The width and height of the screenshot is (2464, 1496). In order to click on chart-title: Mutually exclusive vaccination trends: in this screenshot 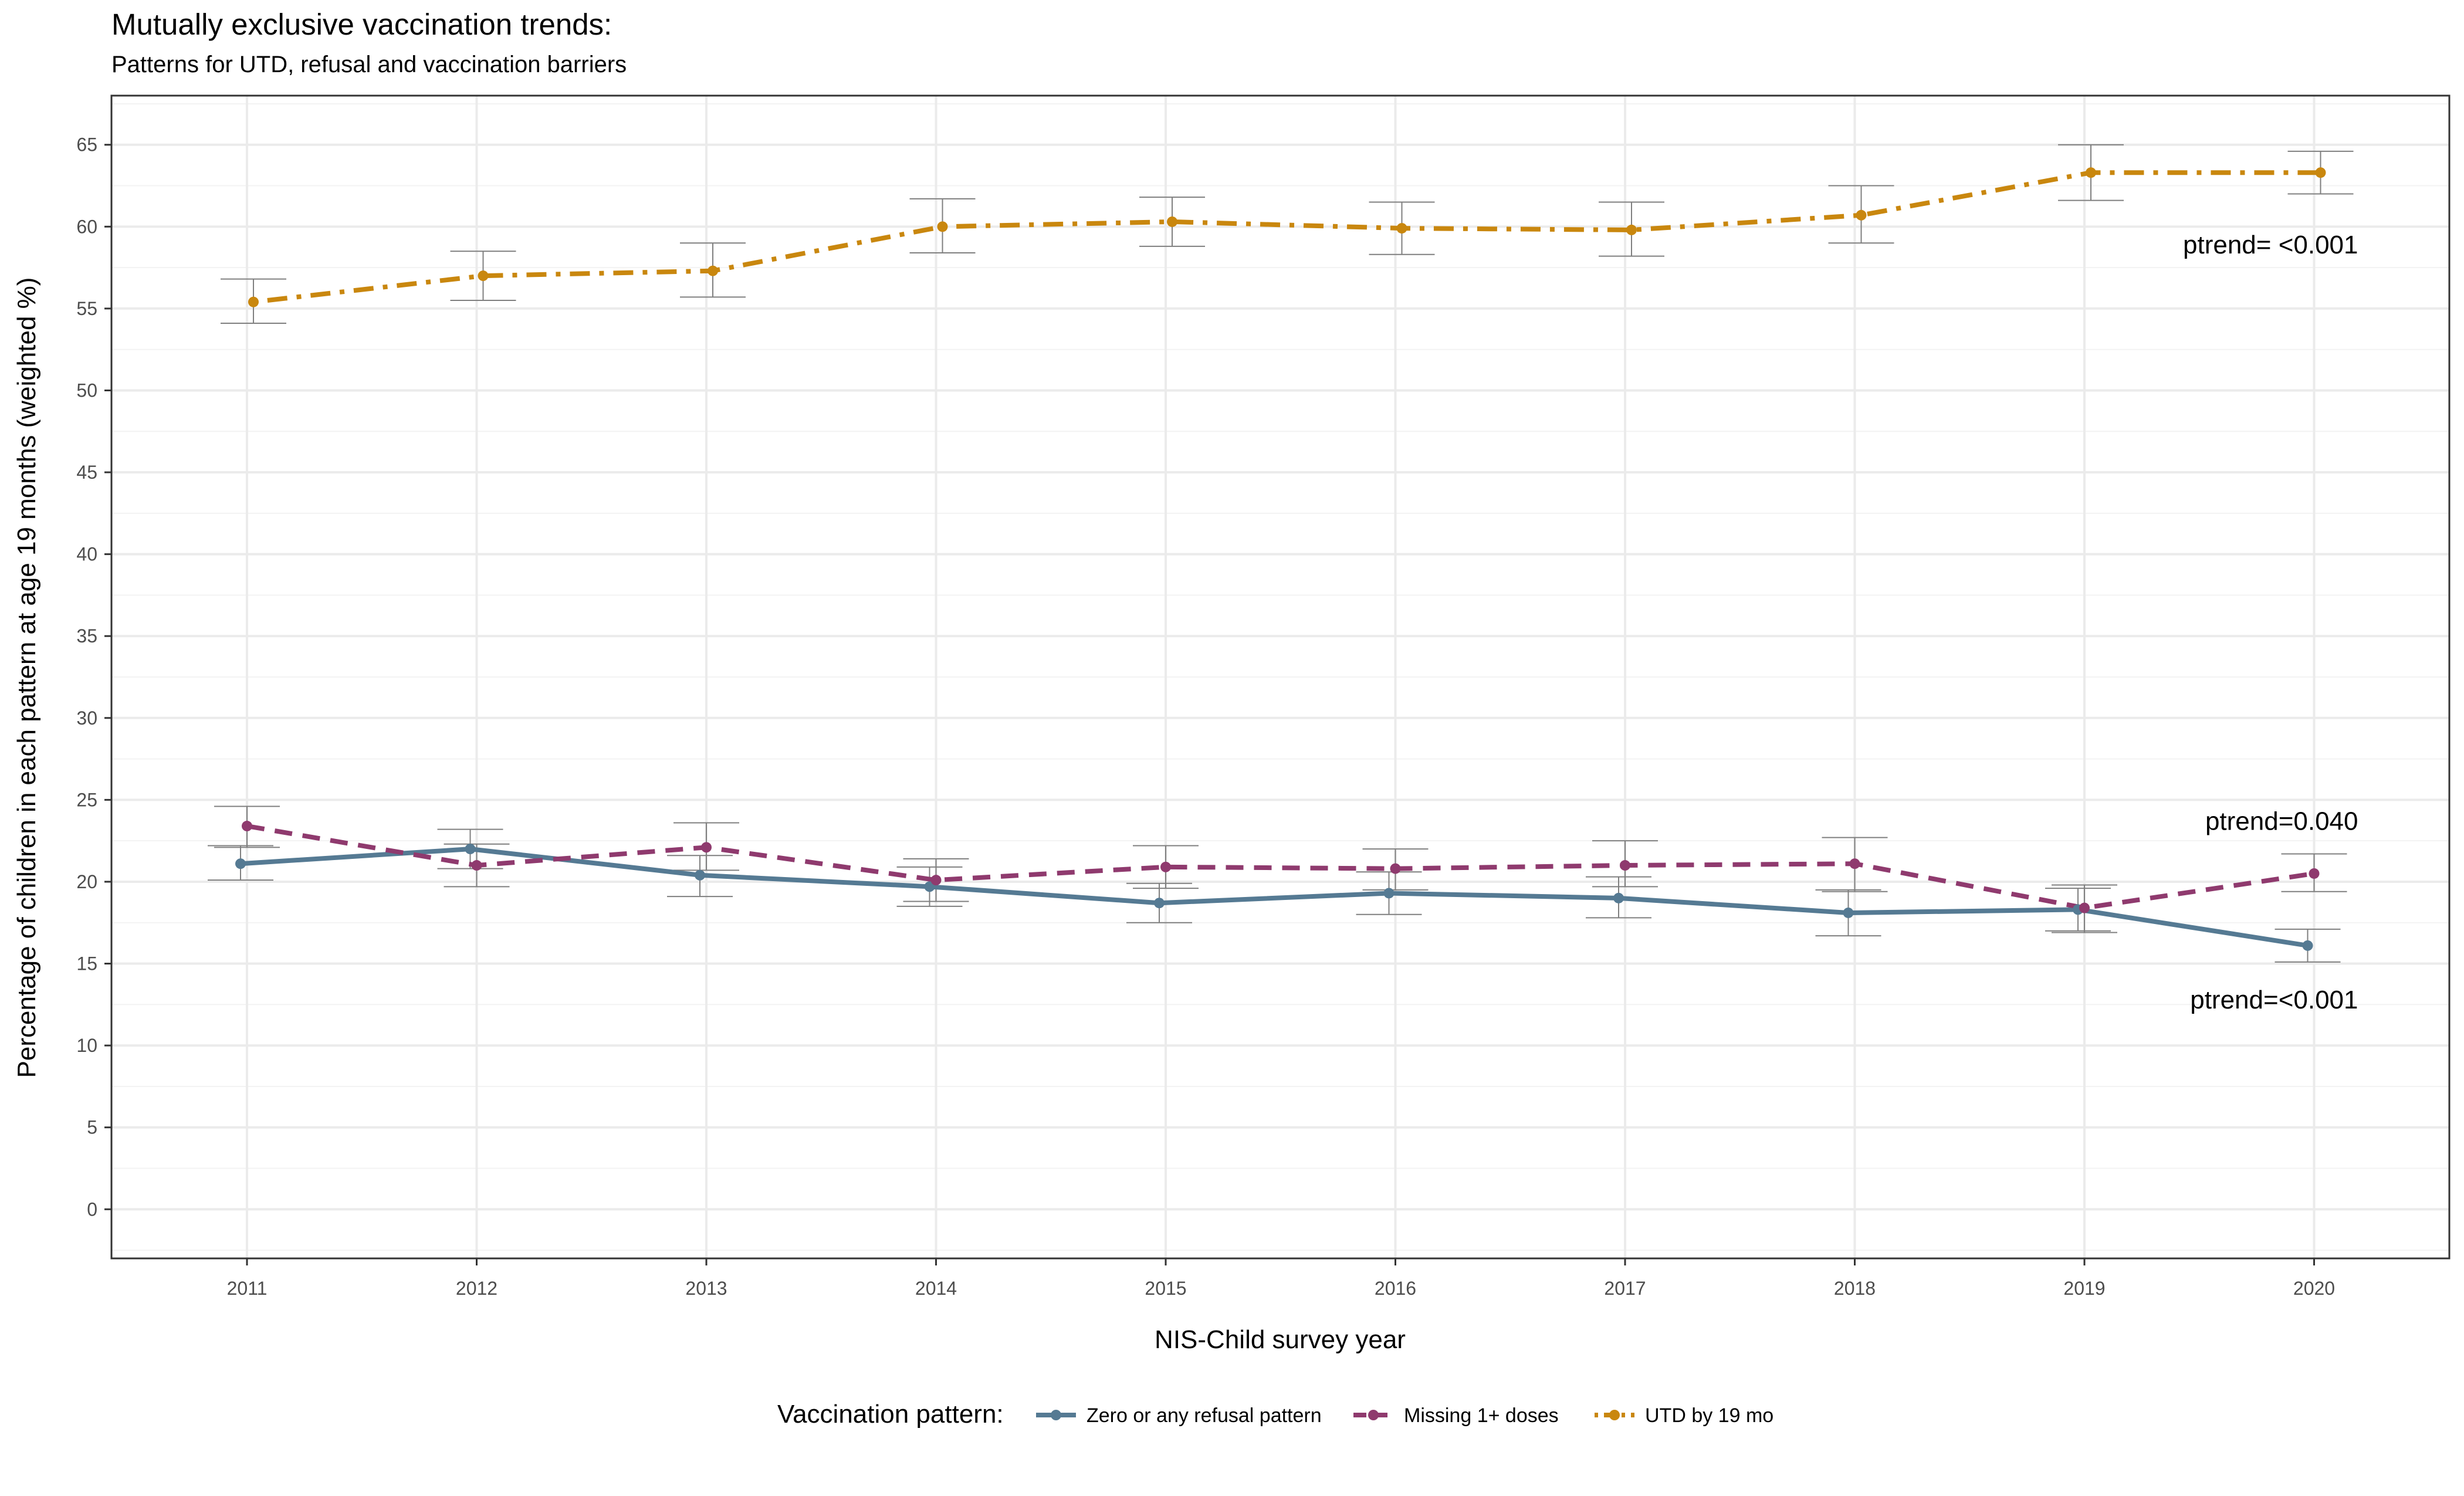, I will do `click(362, 25)`.